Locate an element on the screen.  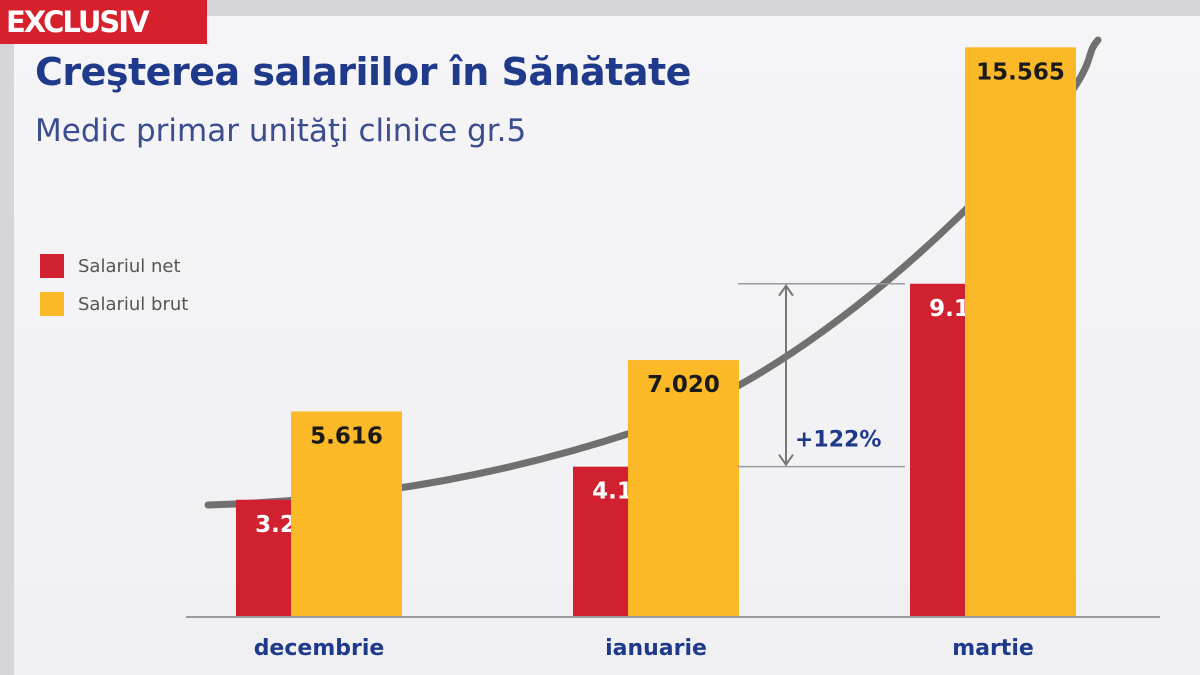
legend-swatch-brut is located at coordinates (52, 304).